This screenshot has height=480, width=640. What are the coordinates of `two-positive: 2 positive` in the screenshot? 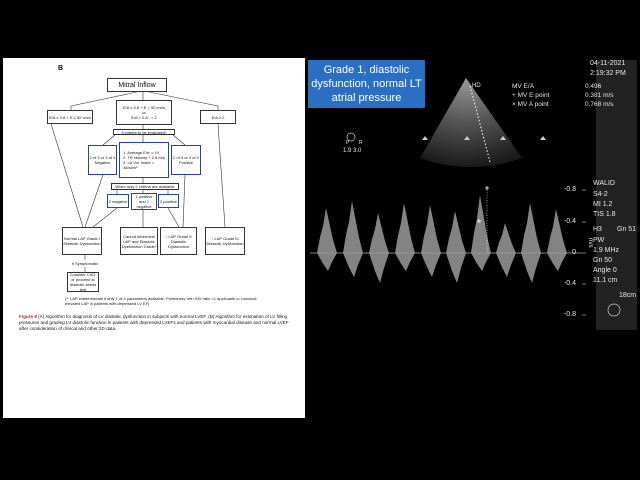 It's located at (168, 201).